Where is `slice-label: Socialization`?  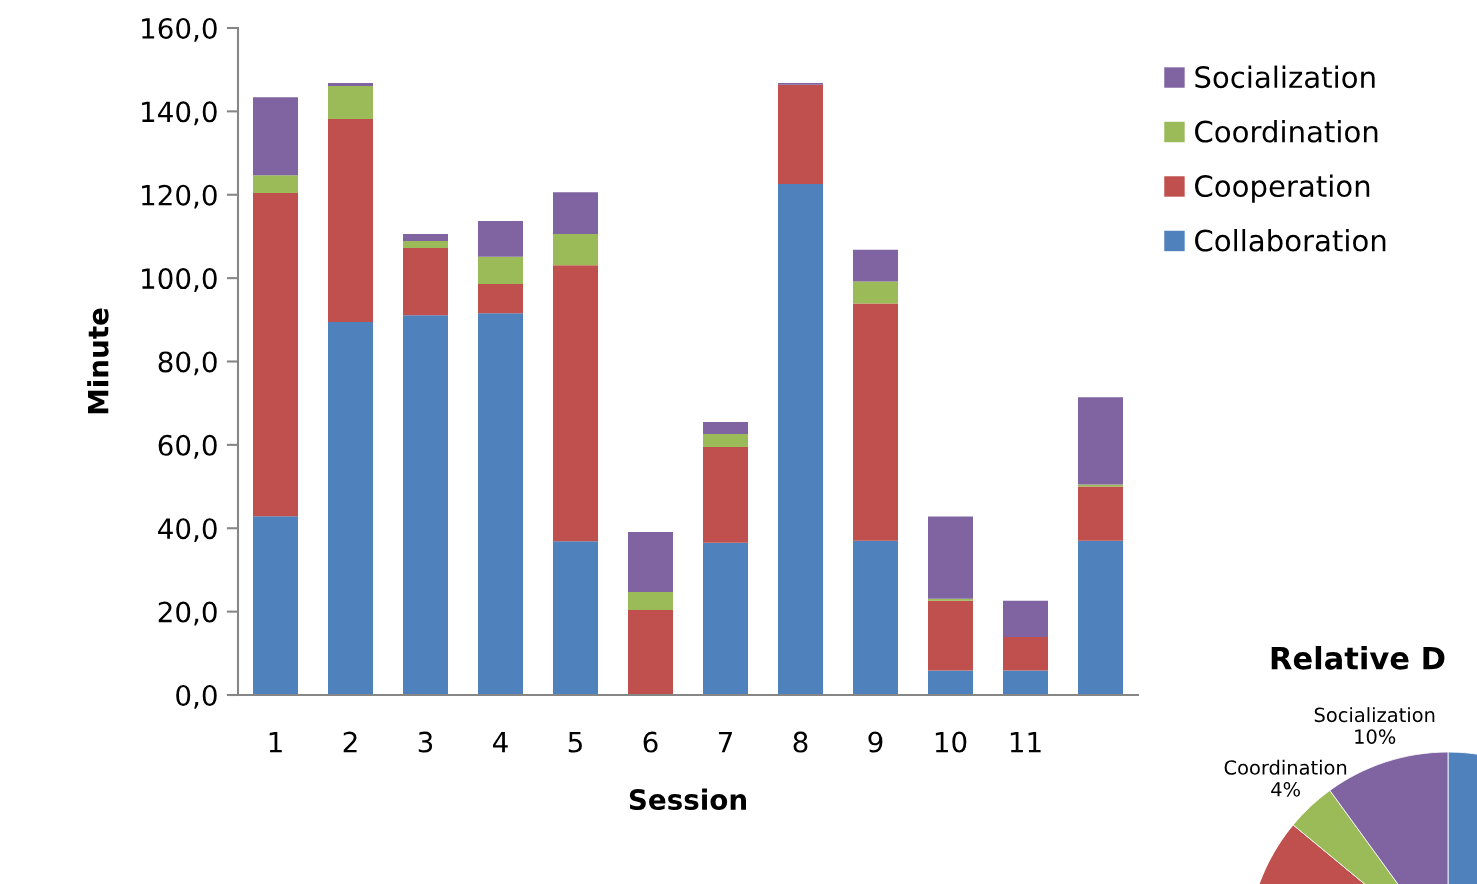
slice-label: Socialization is located at coordinates (1374, 715).